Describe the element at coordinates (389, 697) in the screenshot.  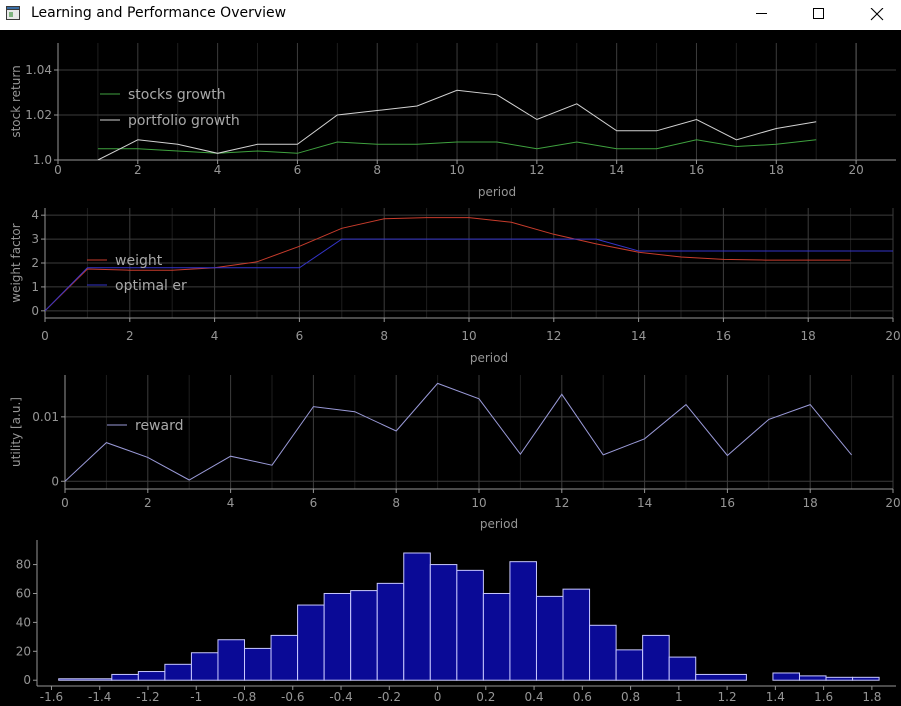
I see `x-tick-label: -0.2` at that location.